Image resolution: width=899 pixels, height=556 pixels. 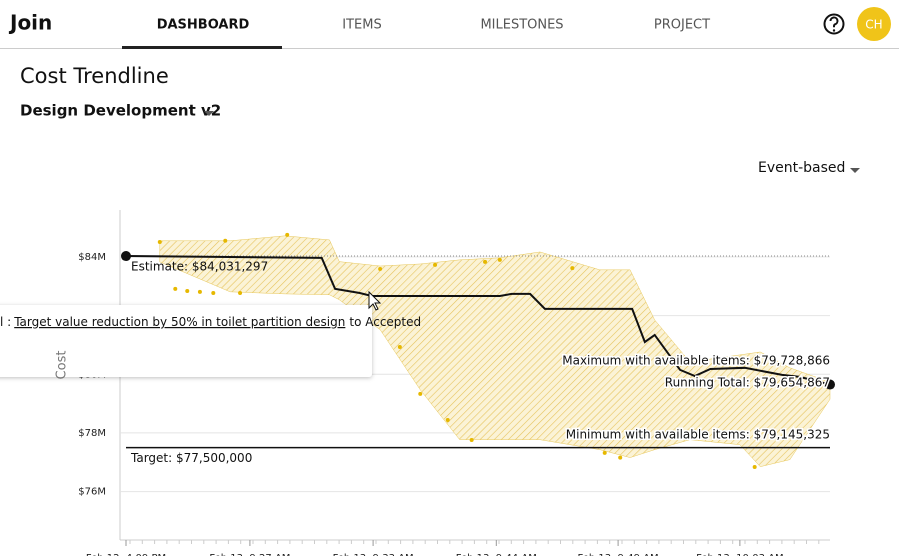 I want to click on view-dropdown: Event-based, so click(x=801, y=168).